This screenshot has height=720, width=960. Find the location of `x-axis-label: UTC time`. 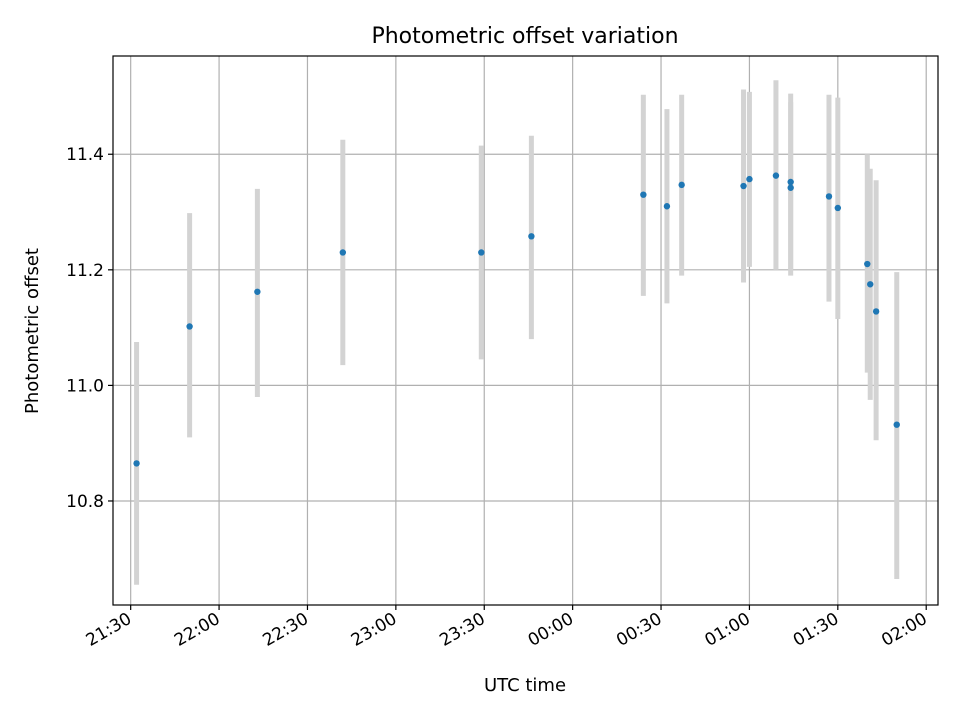

x-axis-label: UTC time is located at coordinates (525, 685).